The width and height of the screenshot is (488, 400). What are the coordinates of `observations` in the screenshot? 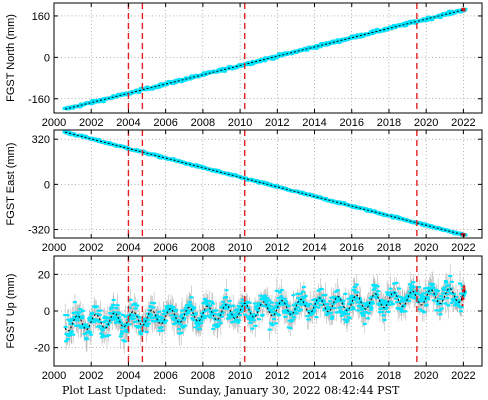 It's located at (265, 308).